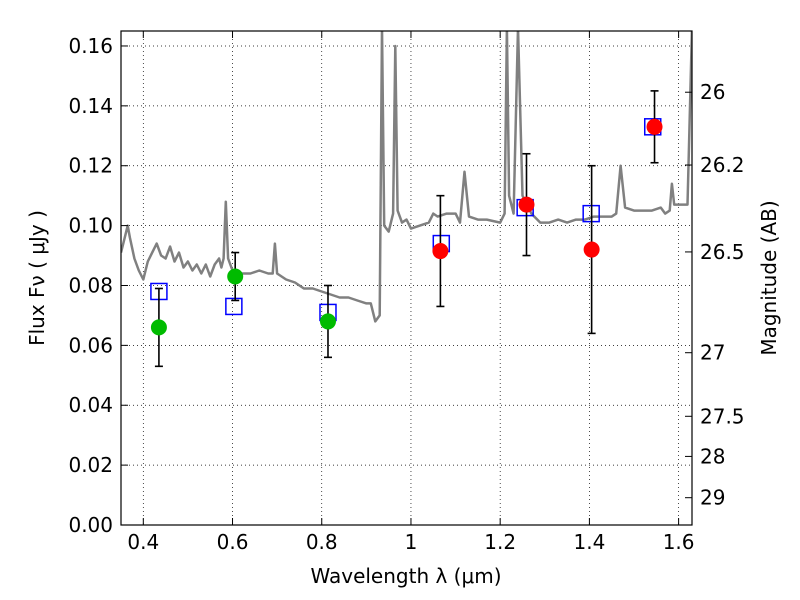  Describe the element at coordinates (90, 465) in the screenshot. I see `y-tick-label: 0.02` at that location.